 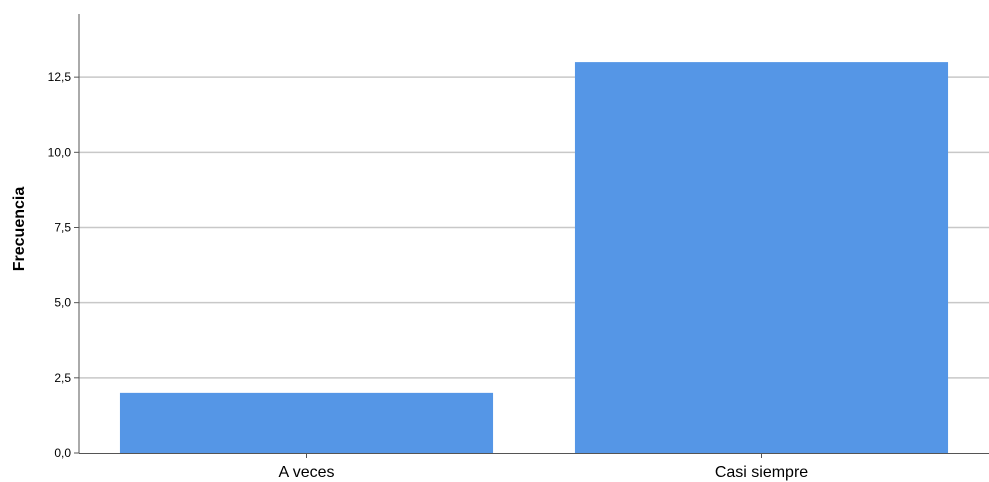 I want to click on bar, so click(x=306, y=422).